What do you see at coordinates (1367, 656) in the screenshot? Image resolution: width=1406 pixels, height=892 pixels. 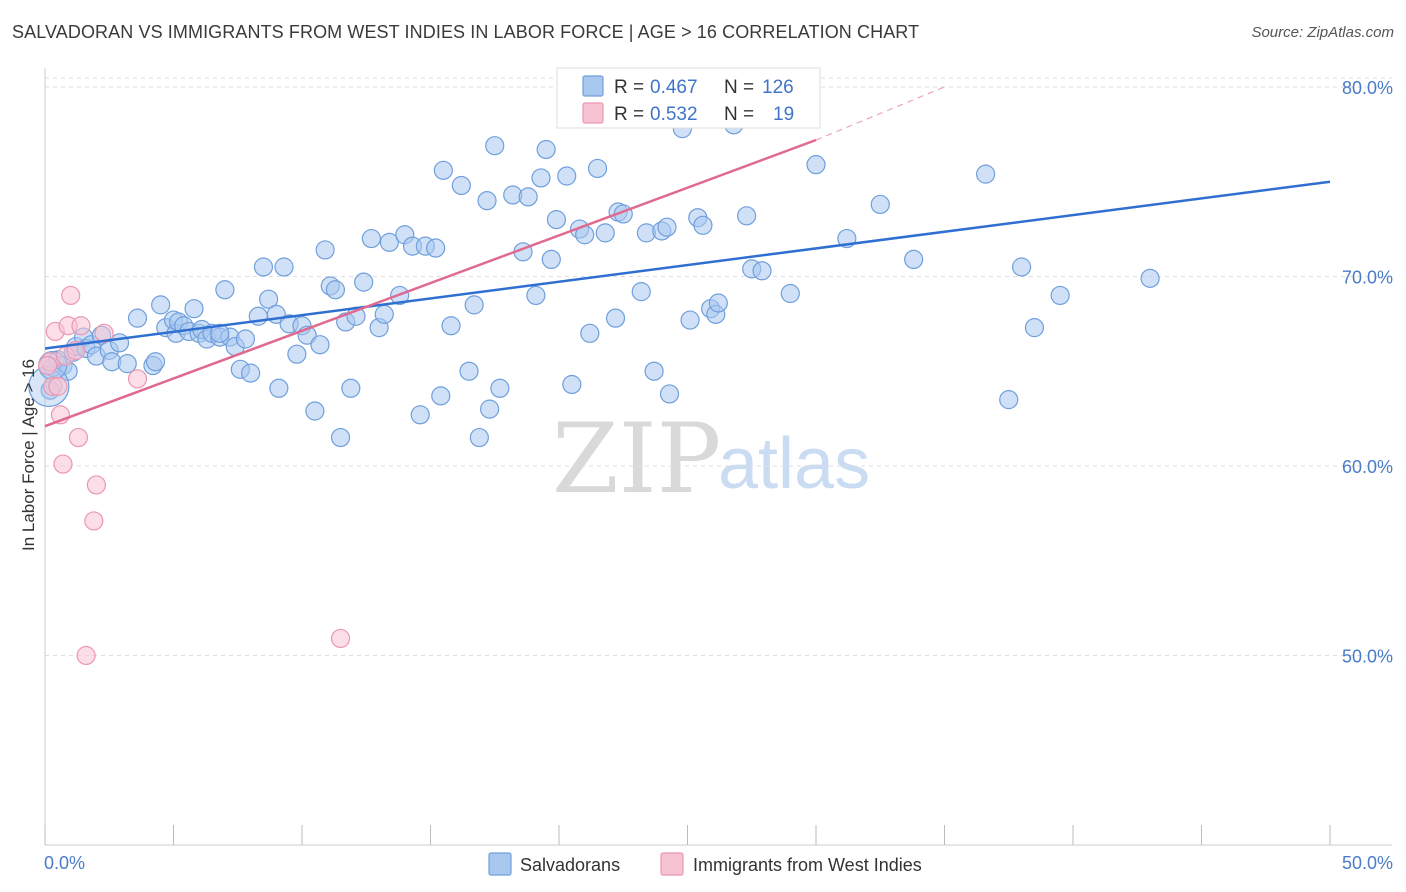 I see `y-tick-label: 50.0%` at bounding box center [1367, 656].